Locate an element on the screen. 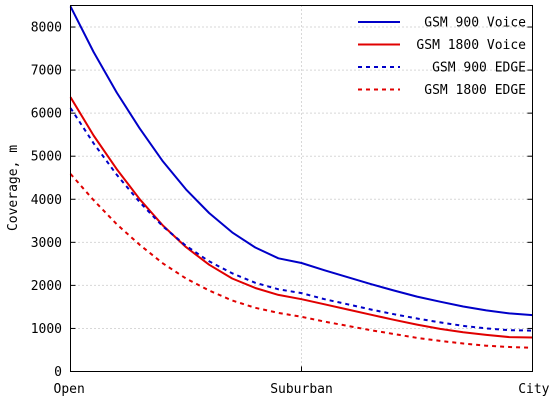  x-tick-labels: Open Suburban City is located at coordinates (302, 389).